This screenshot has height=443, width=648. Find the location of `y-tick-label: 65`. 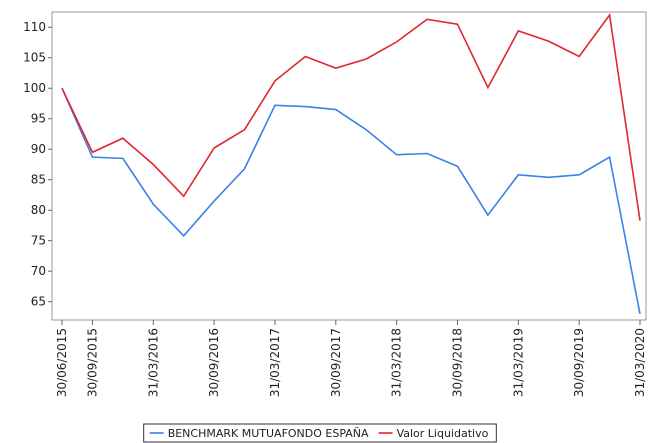

y-tick-label: 65 is located at coordinates (38, 302).